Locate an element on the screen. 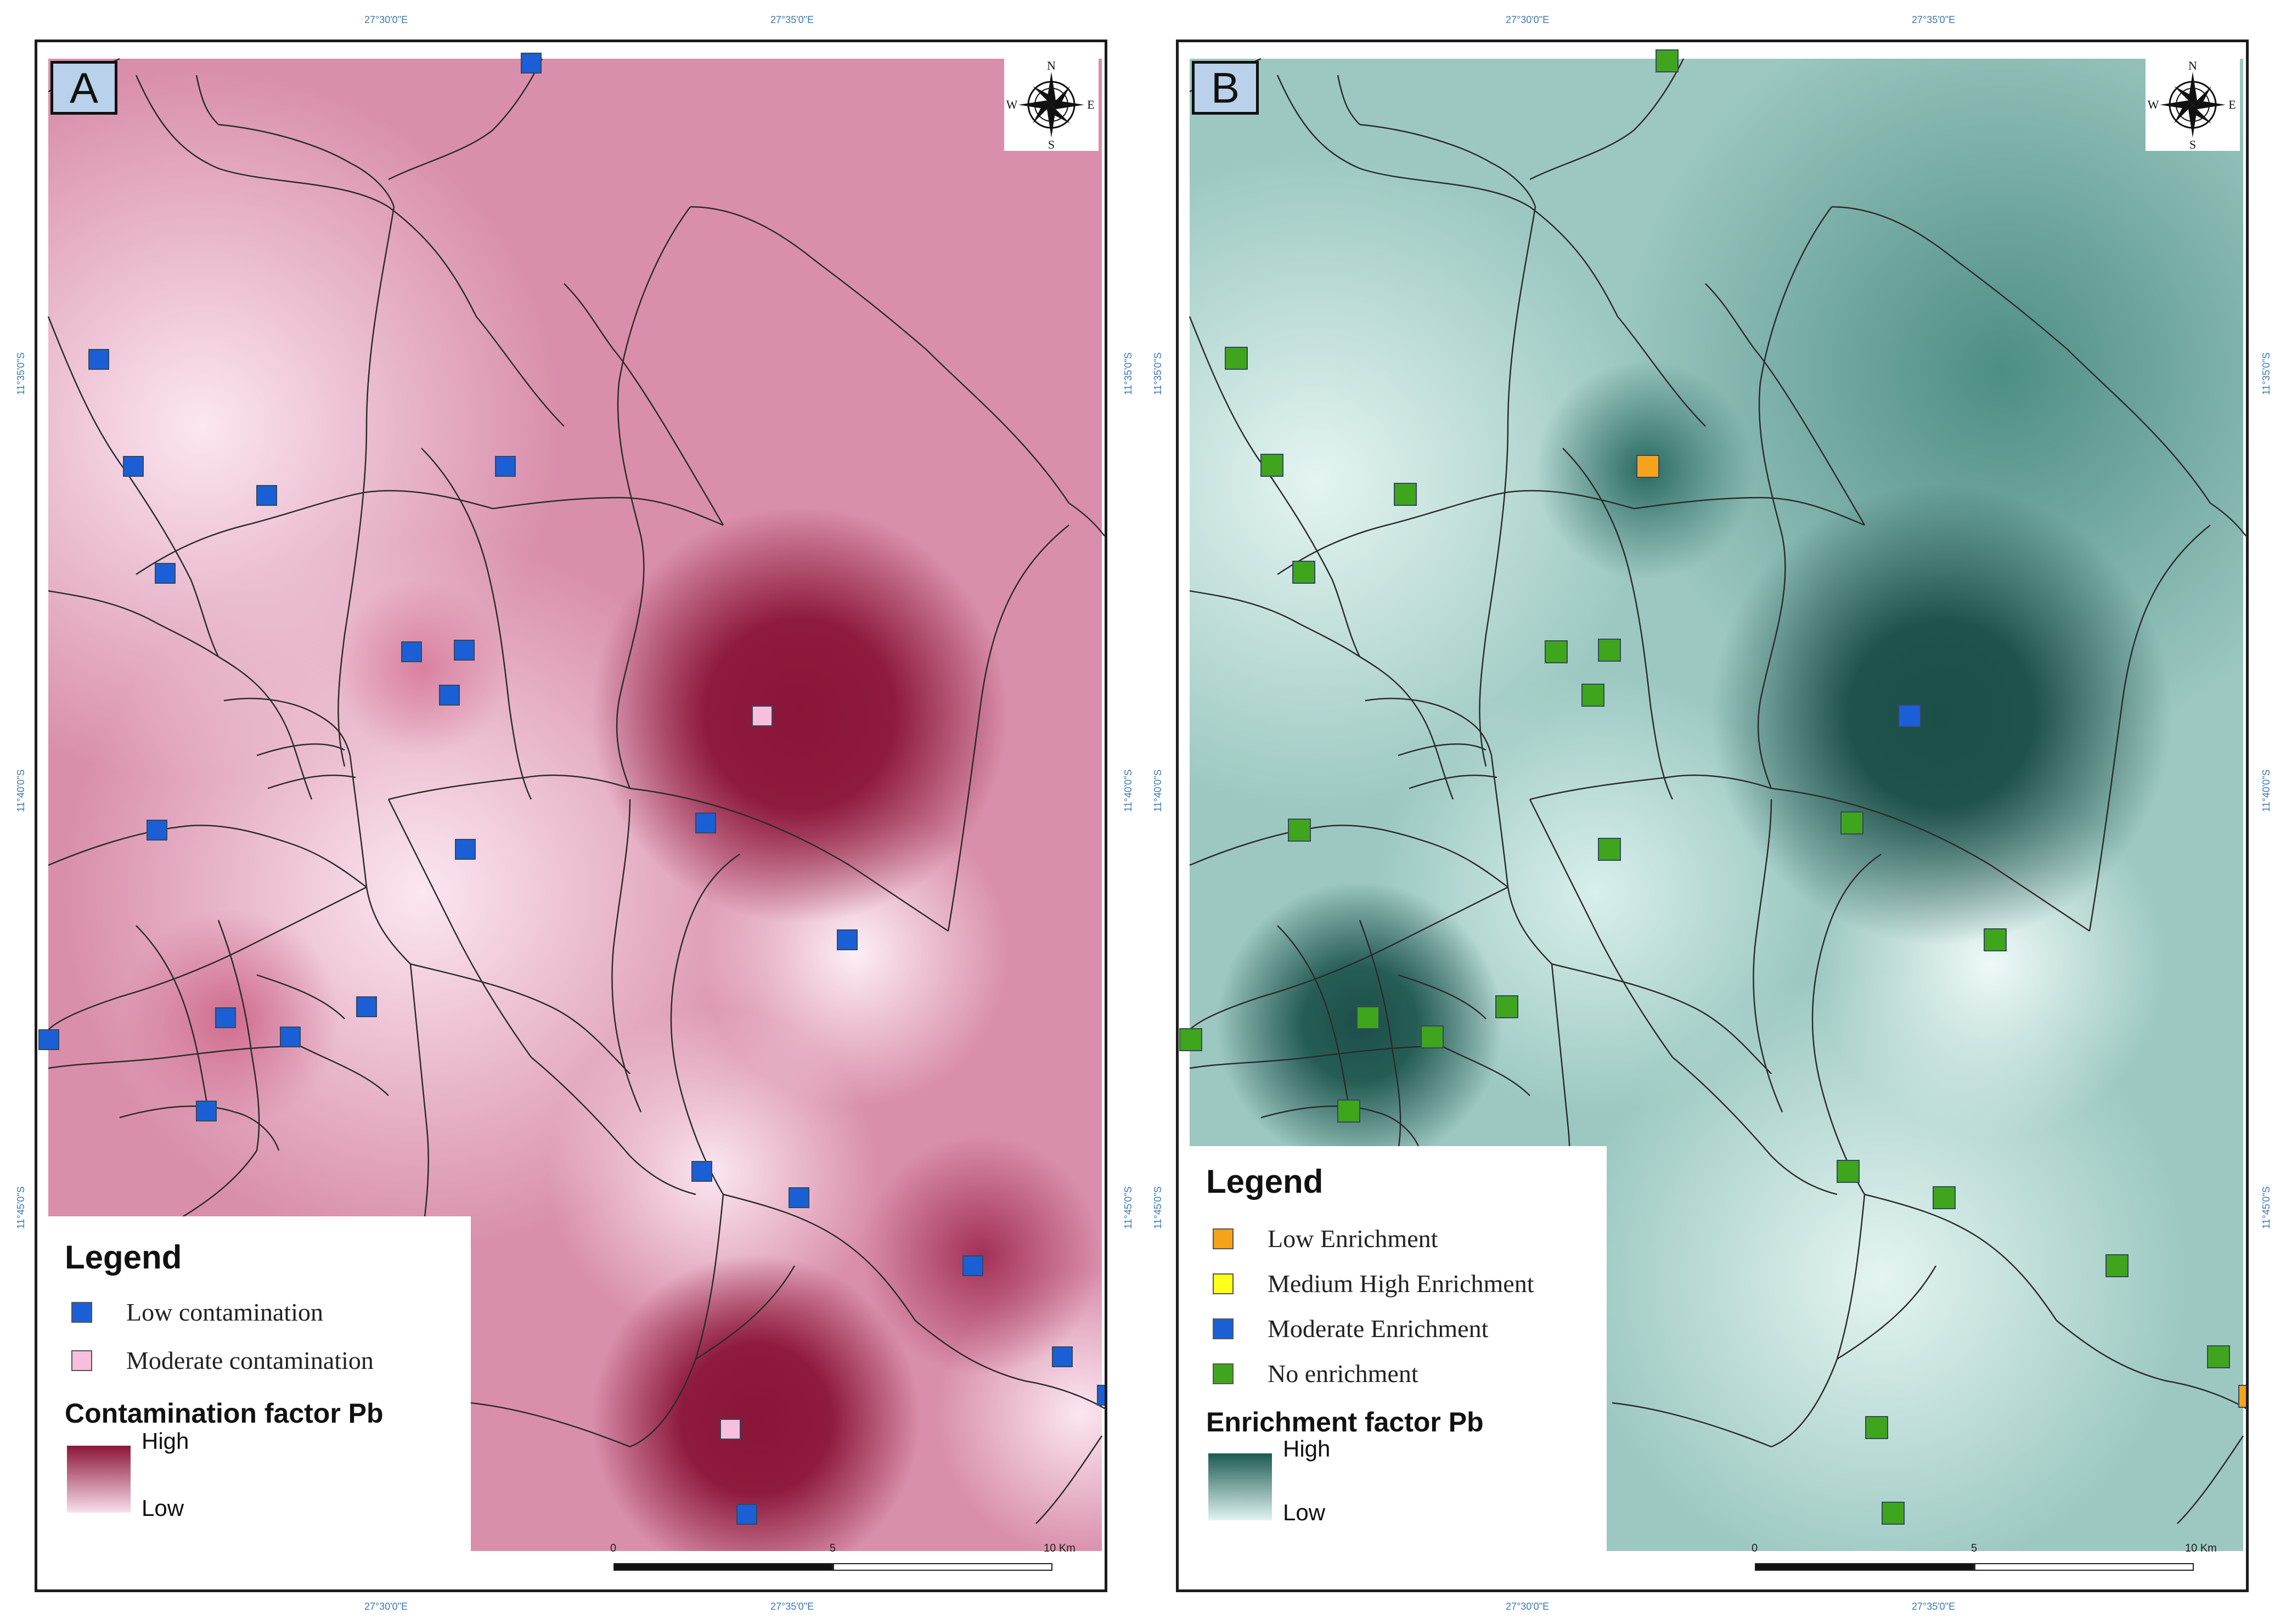  scale-bar: 0 5 10 Km is located at coordinates (843, 1559).